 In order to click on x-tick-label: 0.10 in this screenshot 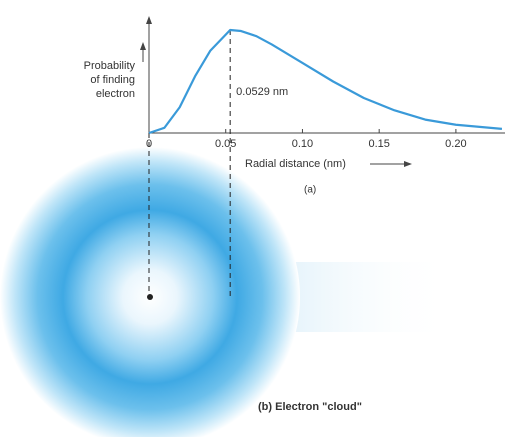, I will do `click(302, 144)`.